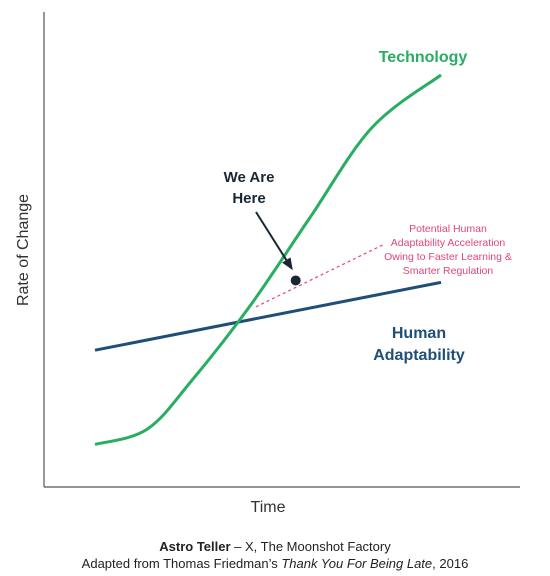 This screenshot has height=576, width=550. What do you see at coordinates (249, 188) in the screenshot?
I see `we-are-here-label: We Are Here` at bounding box center [249, 188].